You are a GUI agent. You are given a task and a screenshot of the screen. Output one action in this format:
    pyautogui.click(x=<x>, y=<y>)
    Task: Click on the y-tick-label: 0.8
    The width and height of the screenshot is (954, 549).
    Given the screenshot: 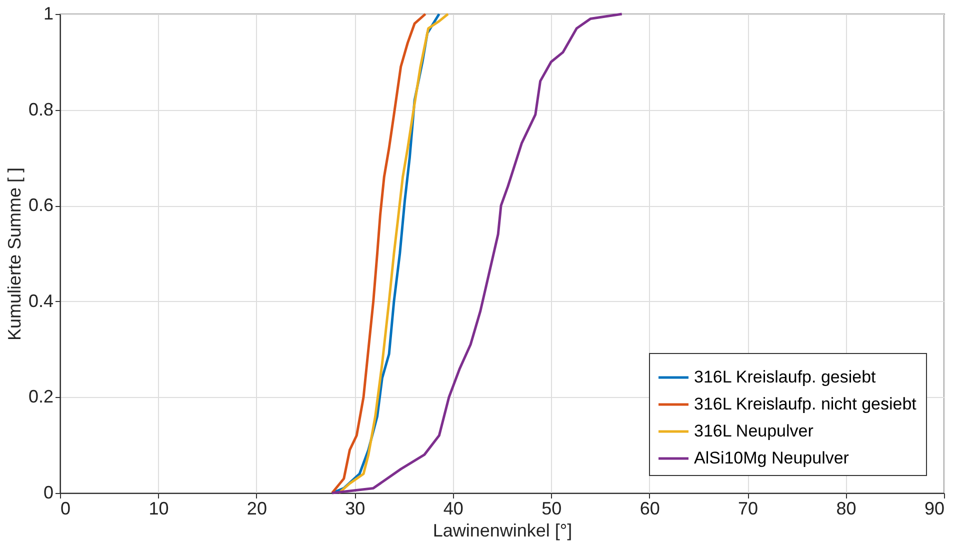 What is the action you would take?
    pyautogui.click(x=41, y=109)
    